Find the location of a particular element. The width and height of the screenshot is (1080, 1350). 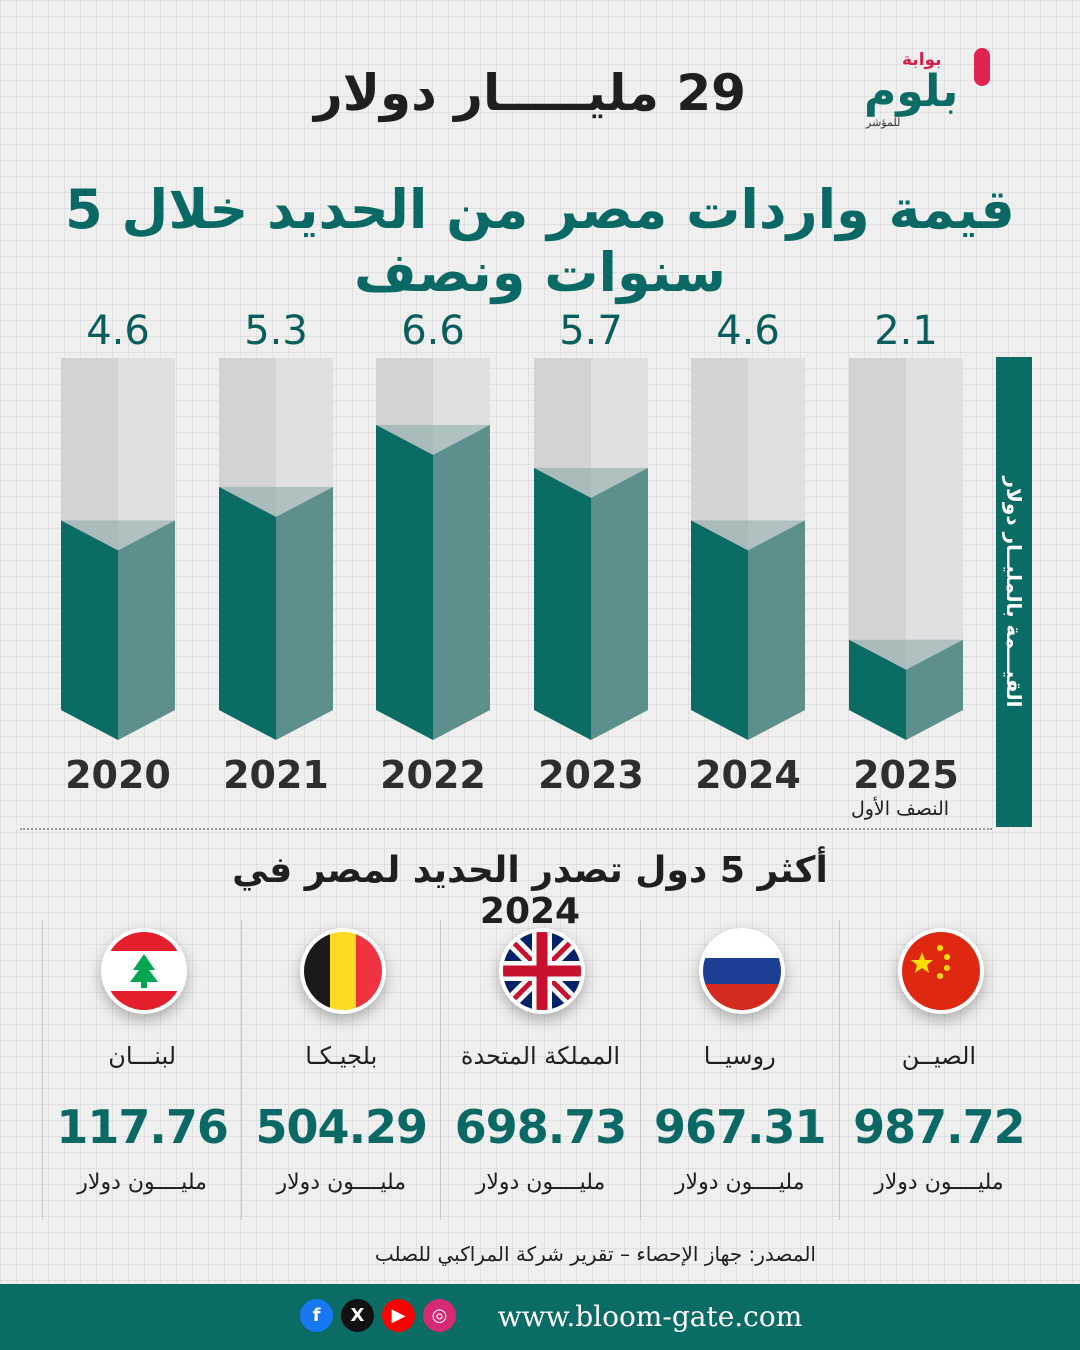

countries-title: أكثر 5 دول تصدر الحديد لمصر في 2024 is located at coordinates (530, 891).